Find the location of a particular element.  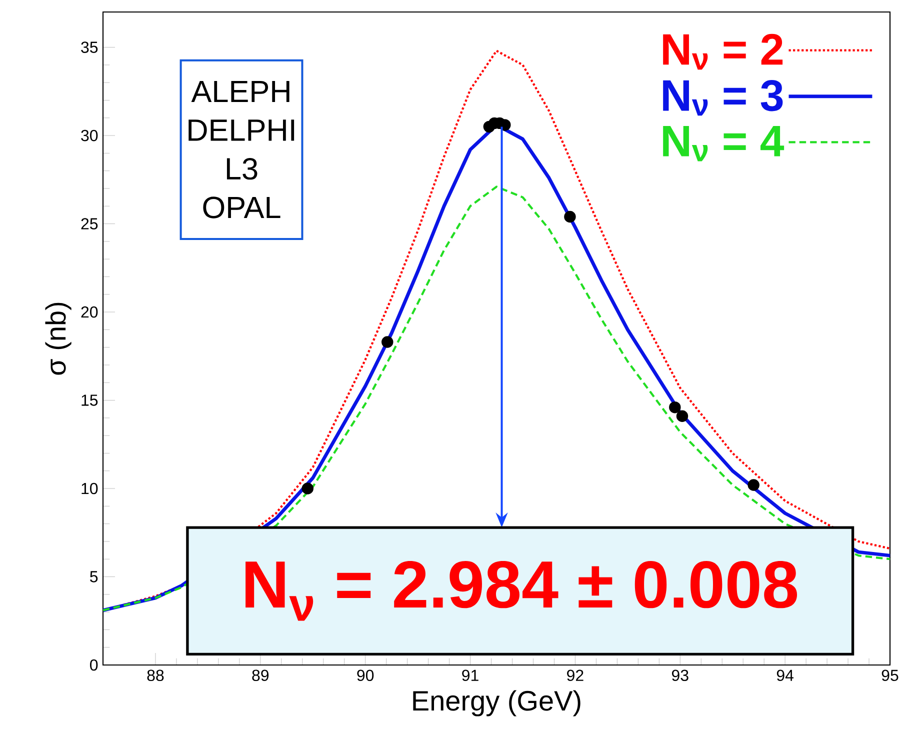

y-tick-label: 0 is located at coordinates (94, 665).